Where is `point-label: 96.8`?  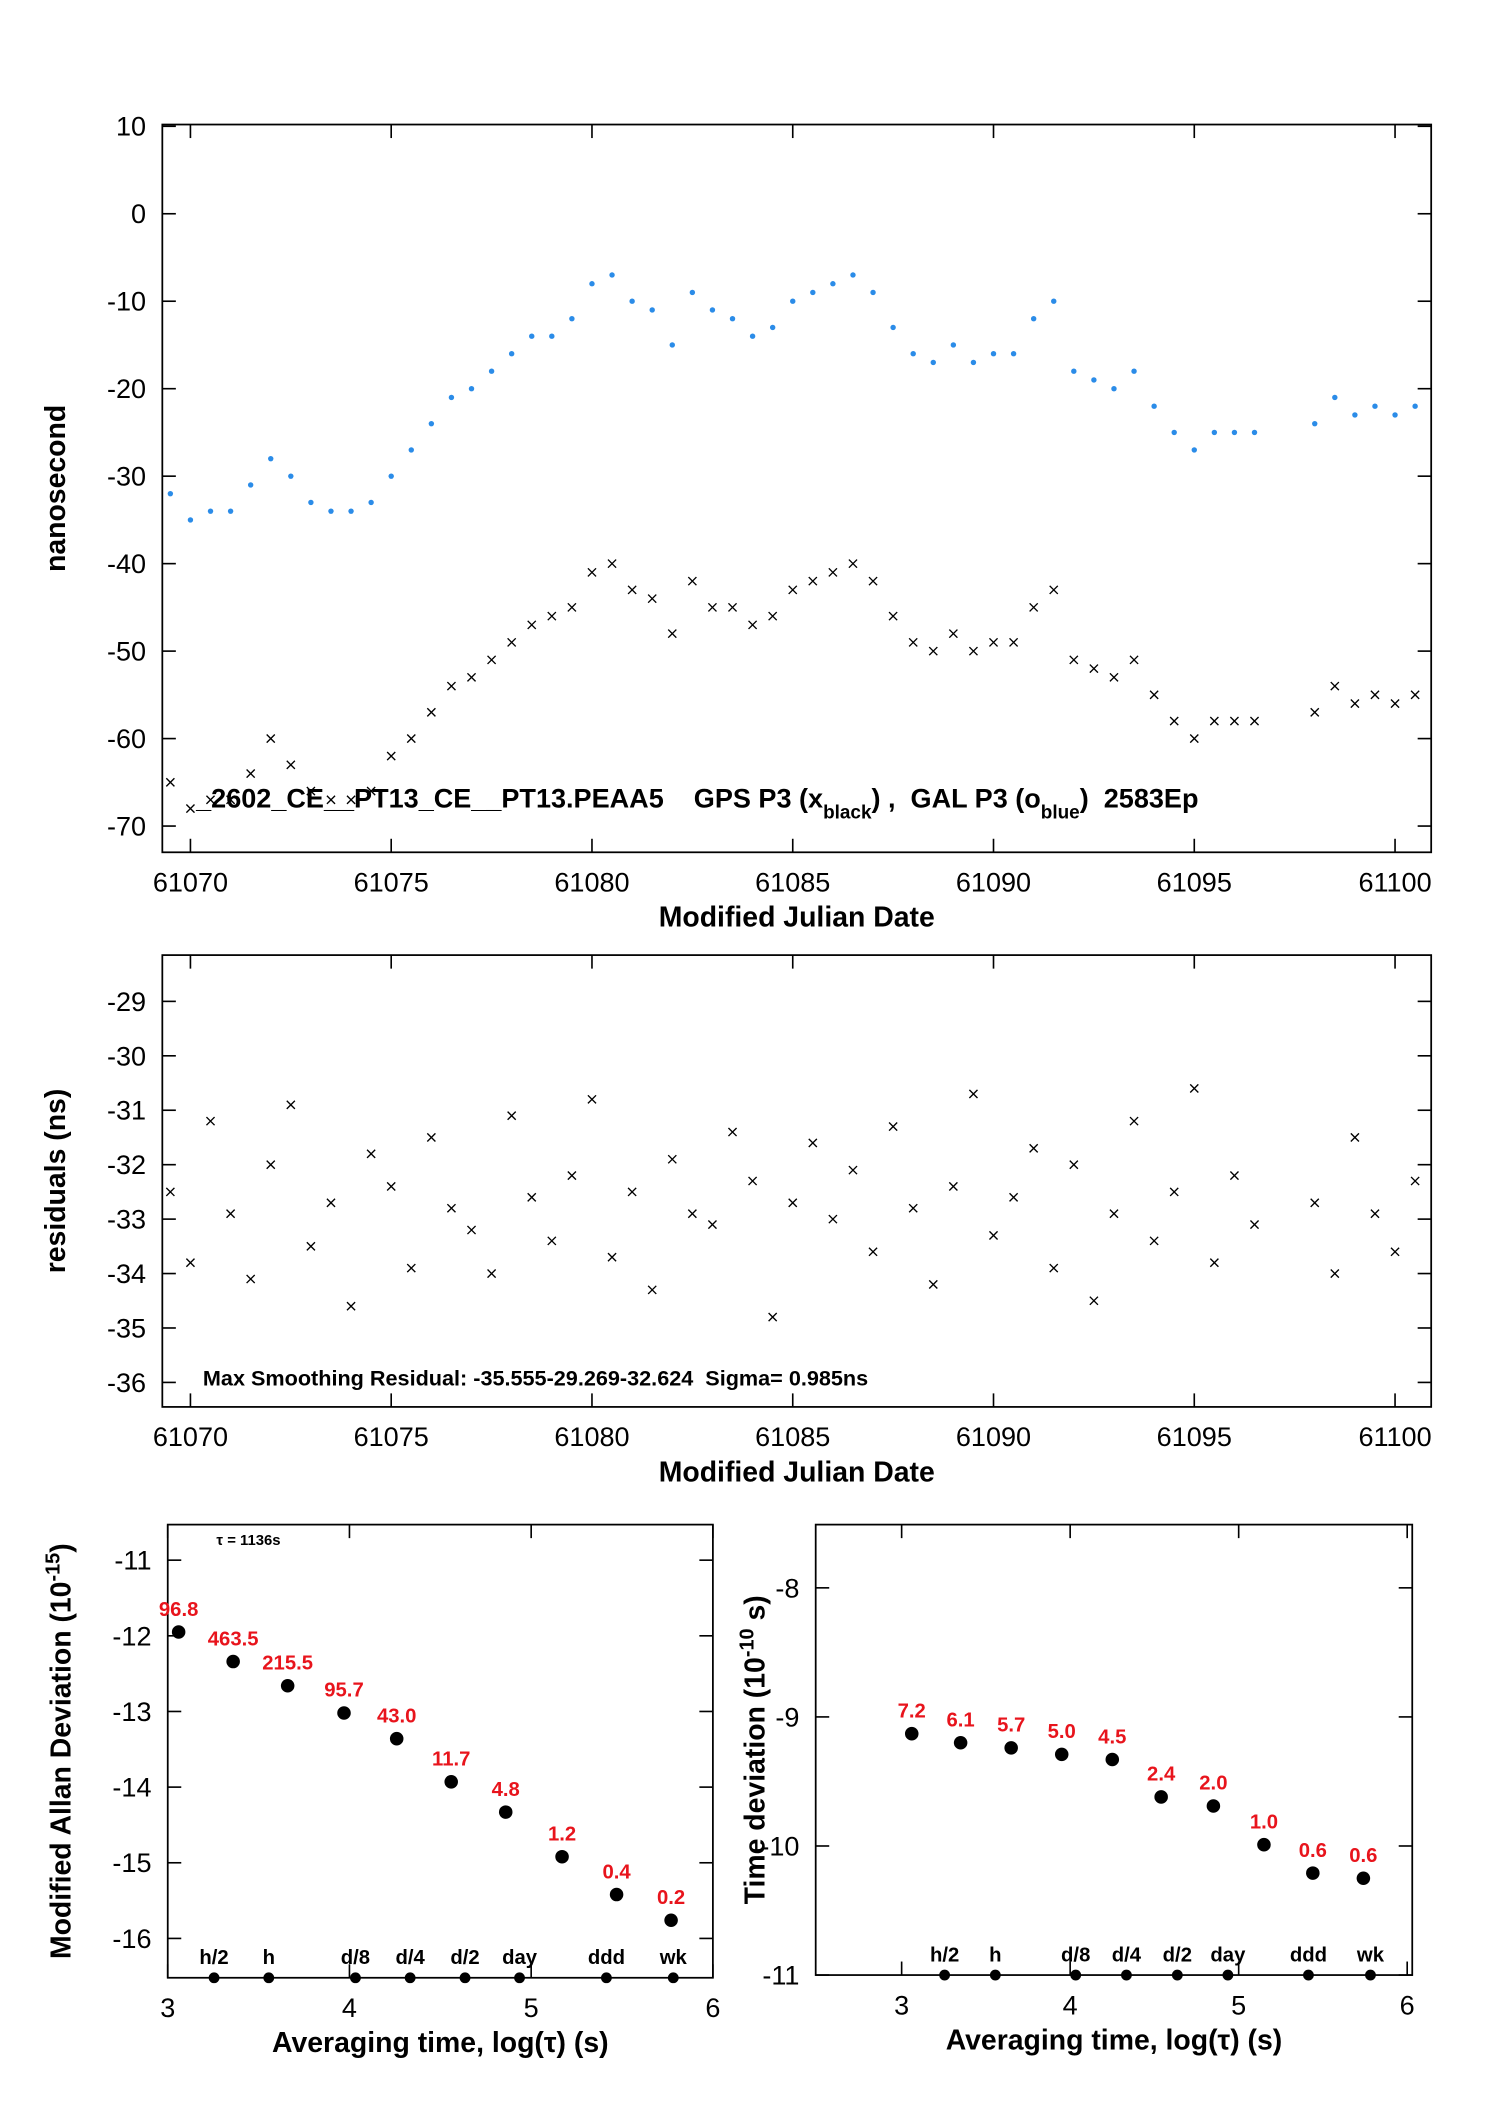 point-label: 96.8 is located at coordinates (178, 1610).